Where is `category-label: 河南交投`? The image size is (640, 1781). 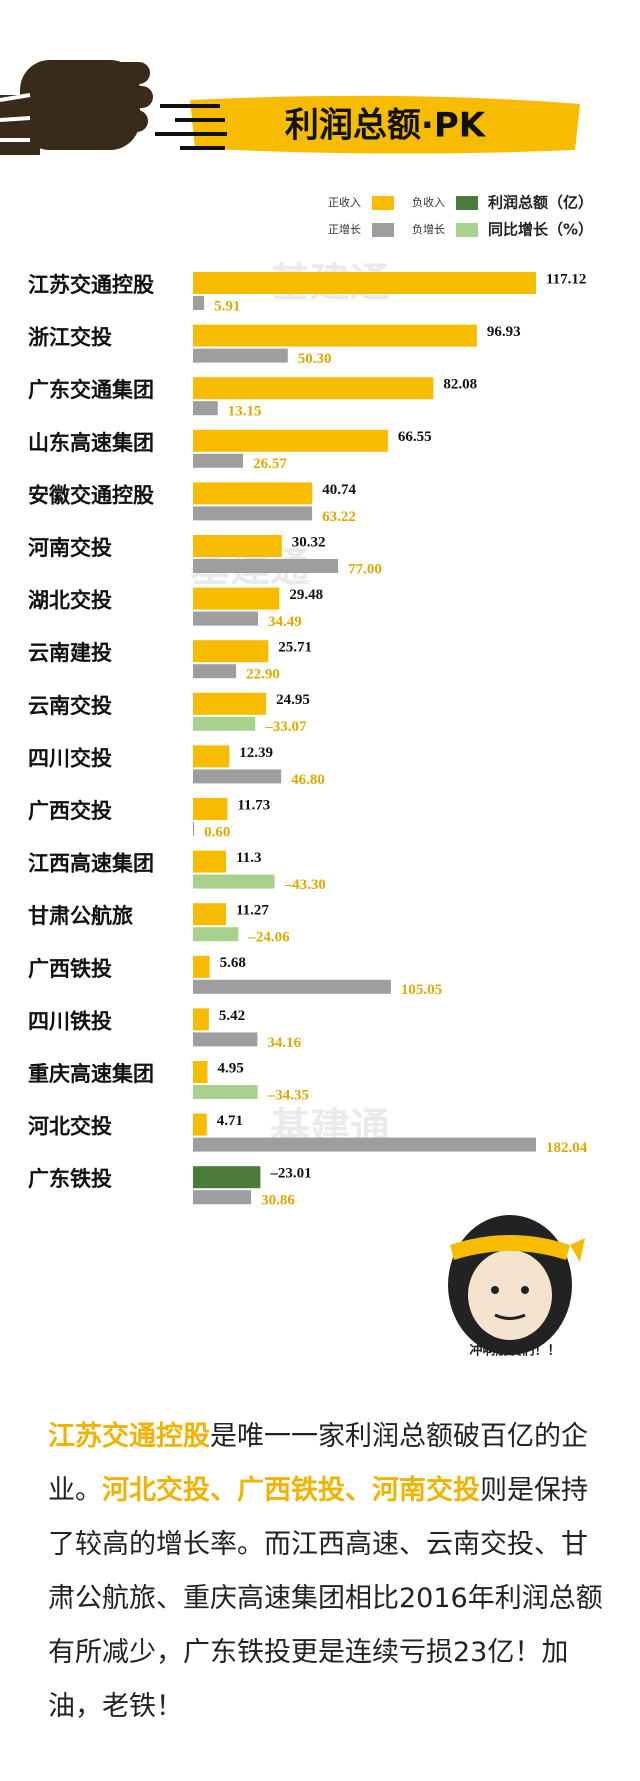
category-label: 河南交投 is located at coordinates (70, 548).